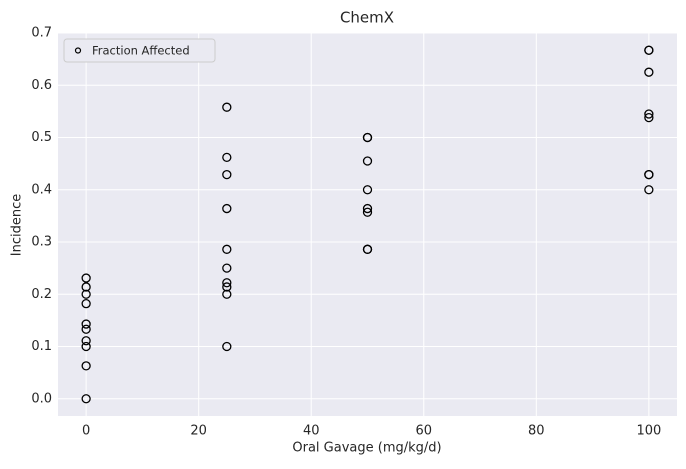  I want to click on x-tick-label: 0, so click(86, 431).